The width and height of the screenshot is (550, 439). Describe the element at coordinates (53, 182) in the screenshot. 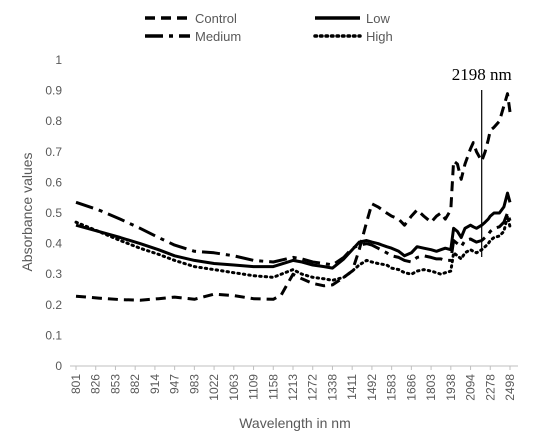

I see `y-tick-label: 0.6` at that location.